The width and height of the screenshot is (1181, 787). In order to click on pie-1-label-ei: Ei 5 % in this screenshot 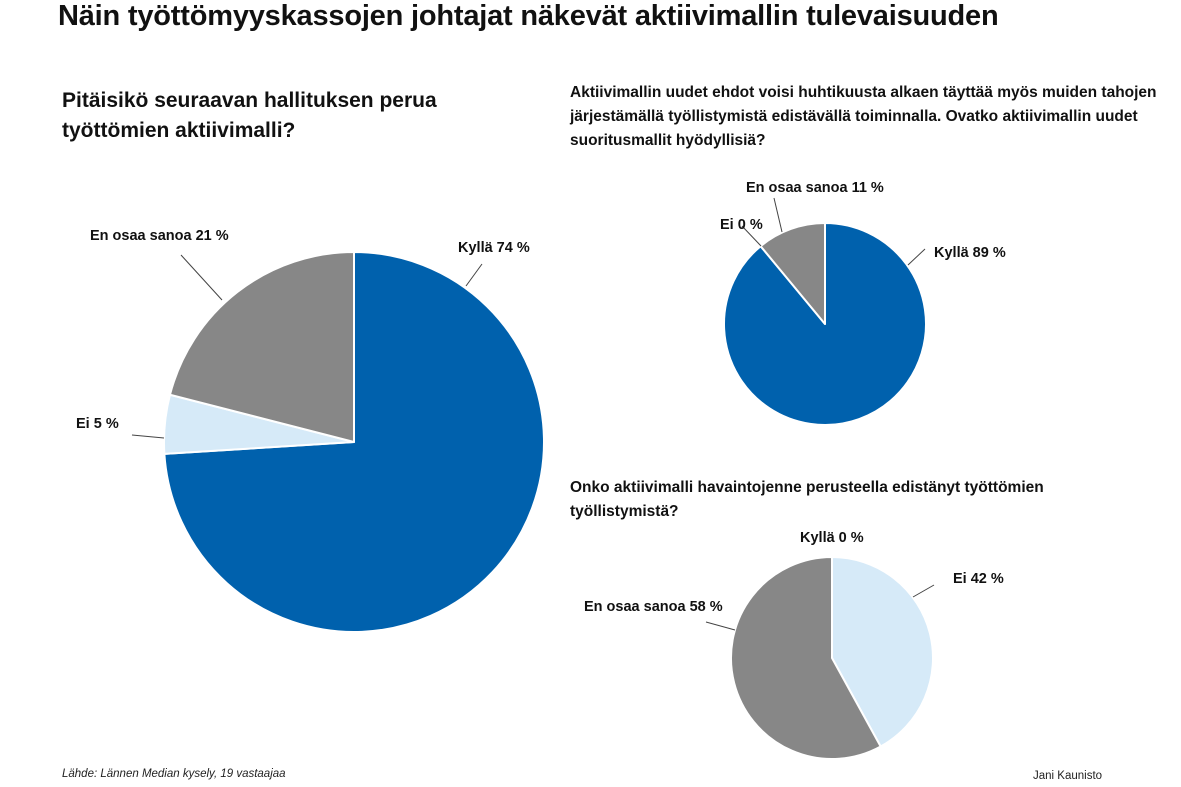, I will do `click(97, 424)`.